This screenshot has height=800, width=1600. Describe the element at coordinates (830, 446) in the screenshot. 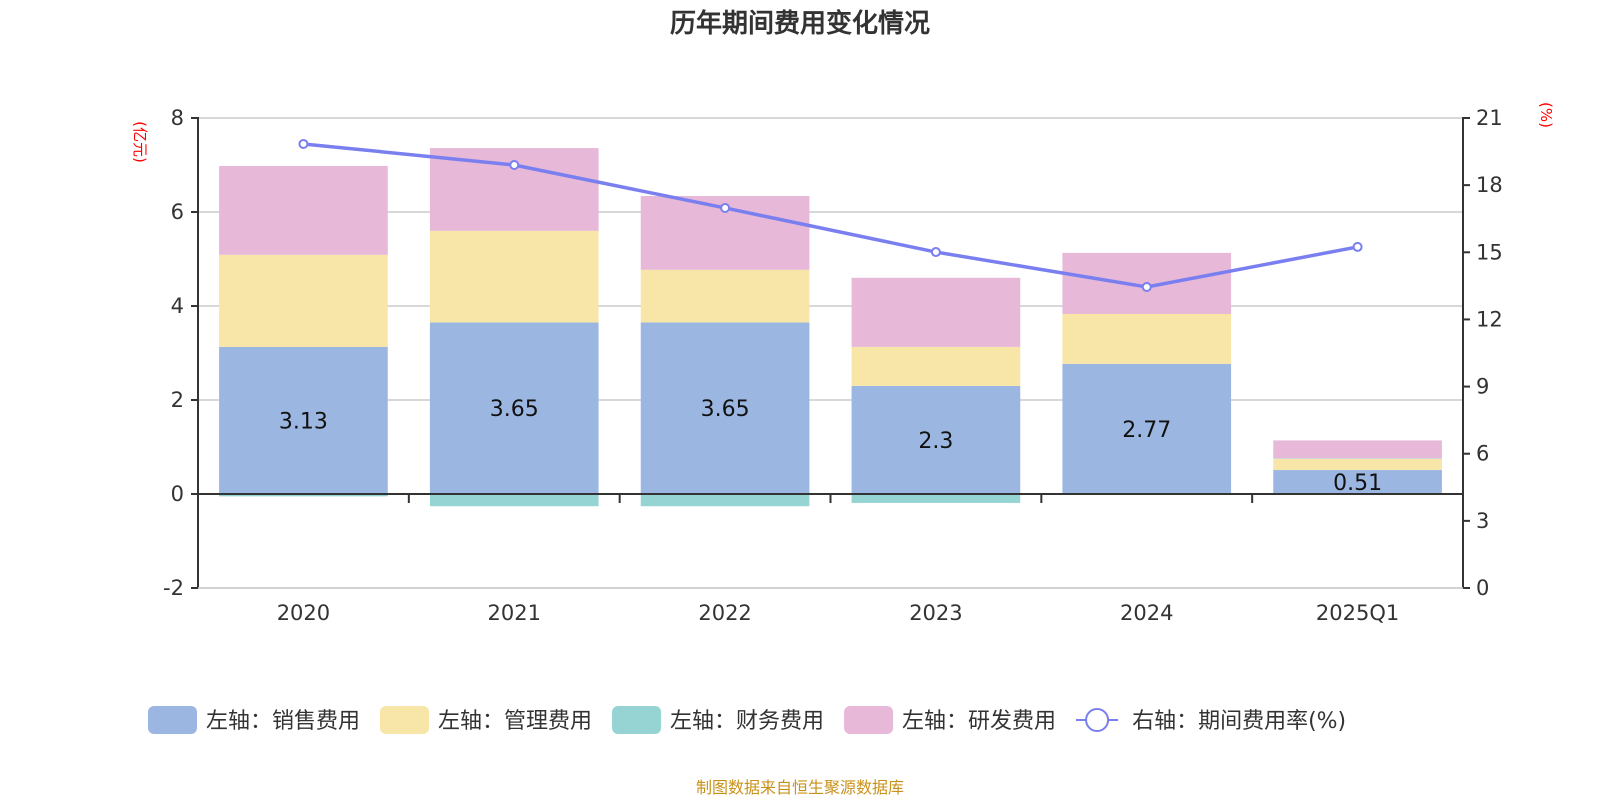

I see `data-labels: 3.13 3.65 3.65 2.3 2.77 0.51` at that location.